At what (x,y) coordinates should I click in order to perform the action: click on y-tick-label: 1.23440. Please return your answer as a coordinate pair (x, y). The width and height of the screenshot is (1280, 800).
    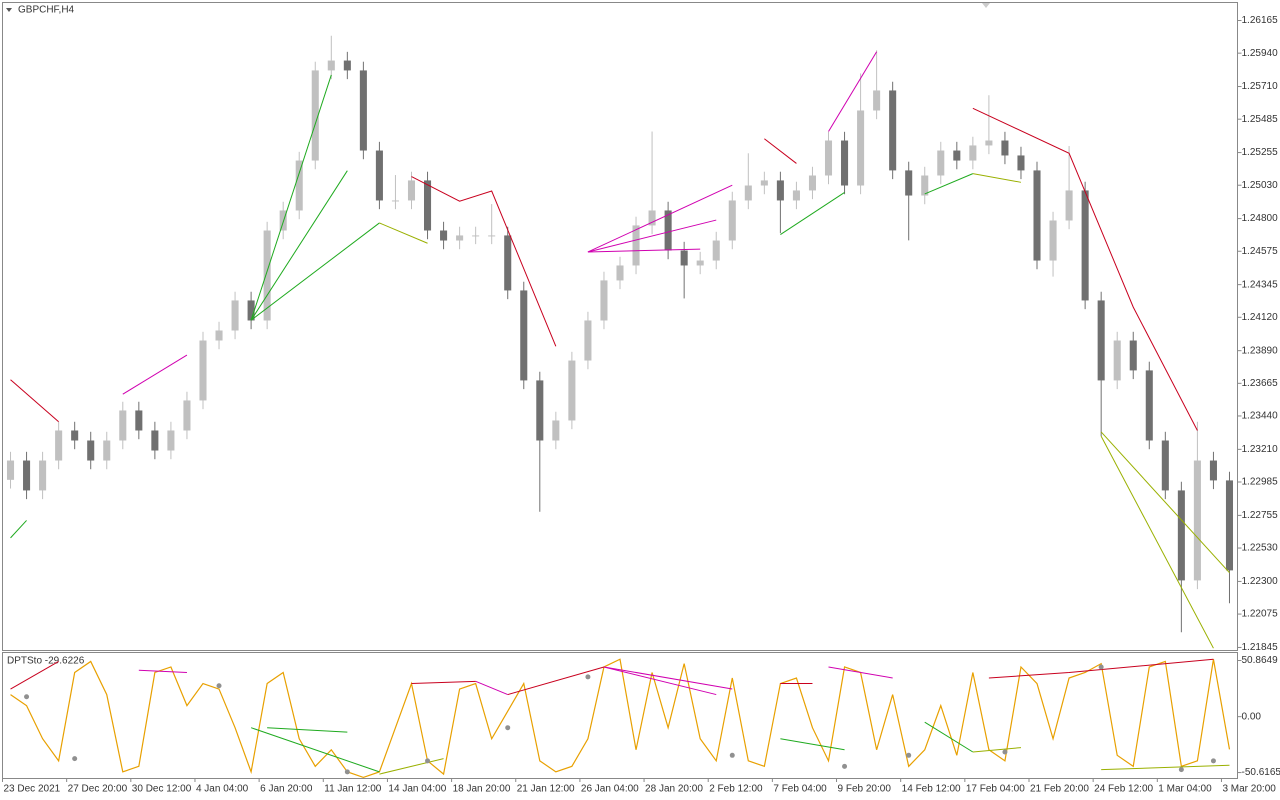
    Looking at the image, I should click on (1260, 416).